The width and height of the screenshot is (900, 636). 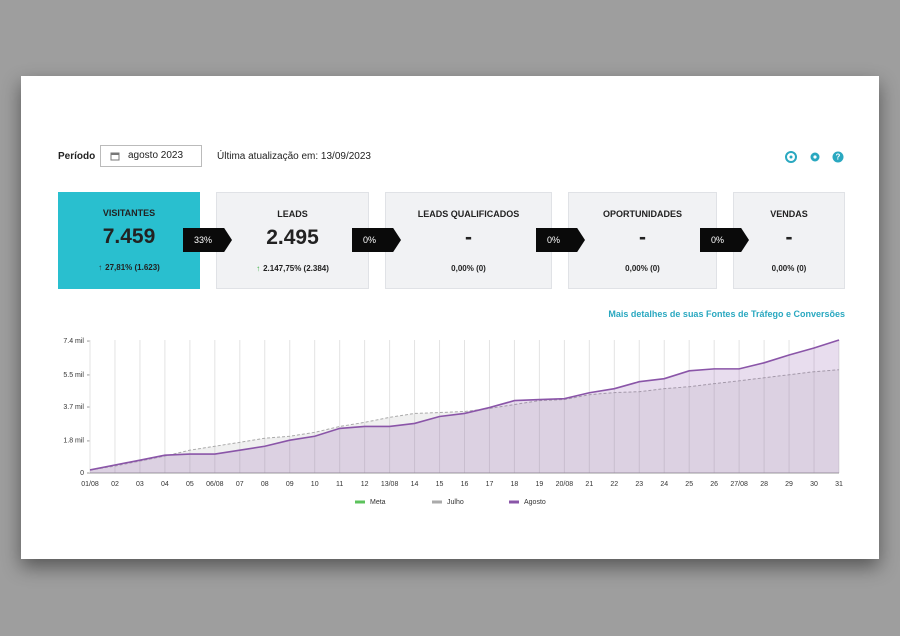 What do you see at coordinates (791, 157) in the screenshot?
I see `refresh-icon` at bounding box center [791, 157].